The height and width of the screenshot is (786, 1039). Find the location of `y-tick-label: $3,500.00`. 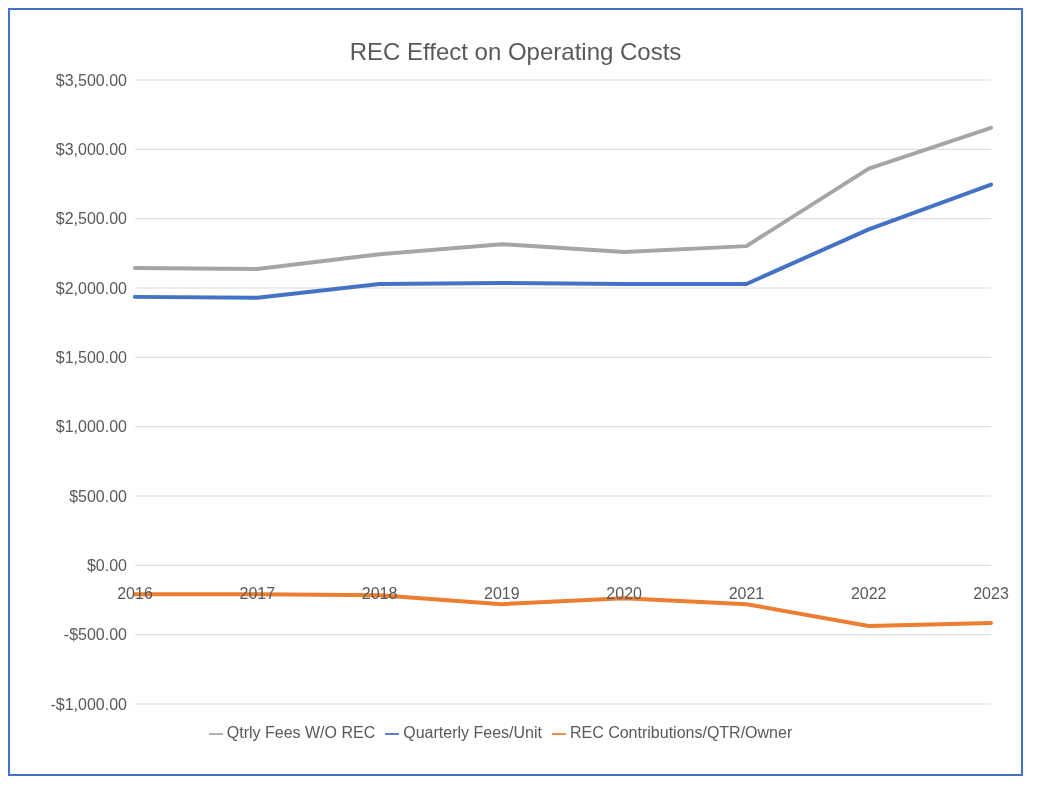

y-tick-label: $3,500.00 is located at coordinates (91, 80).